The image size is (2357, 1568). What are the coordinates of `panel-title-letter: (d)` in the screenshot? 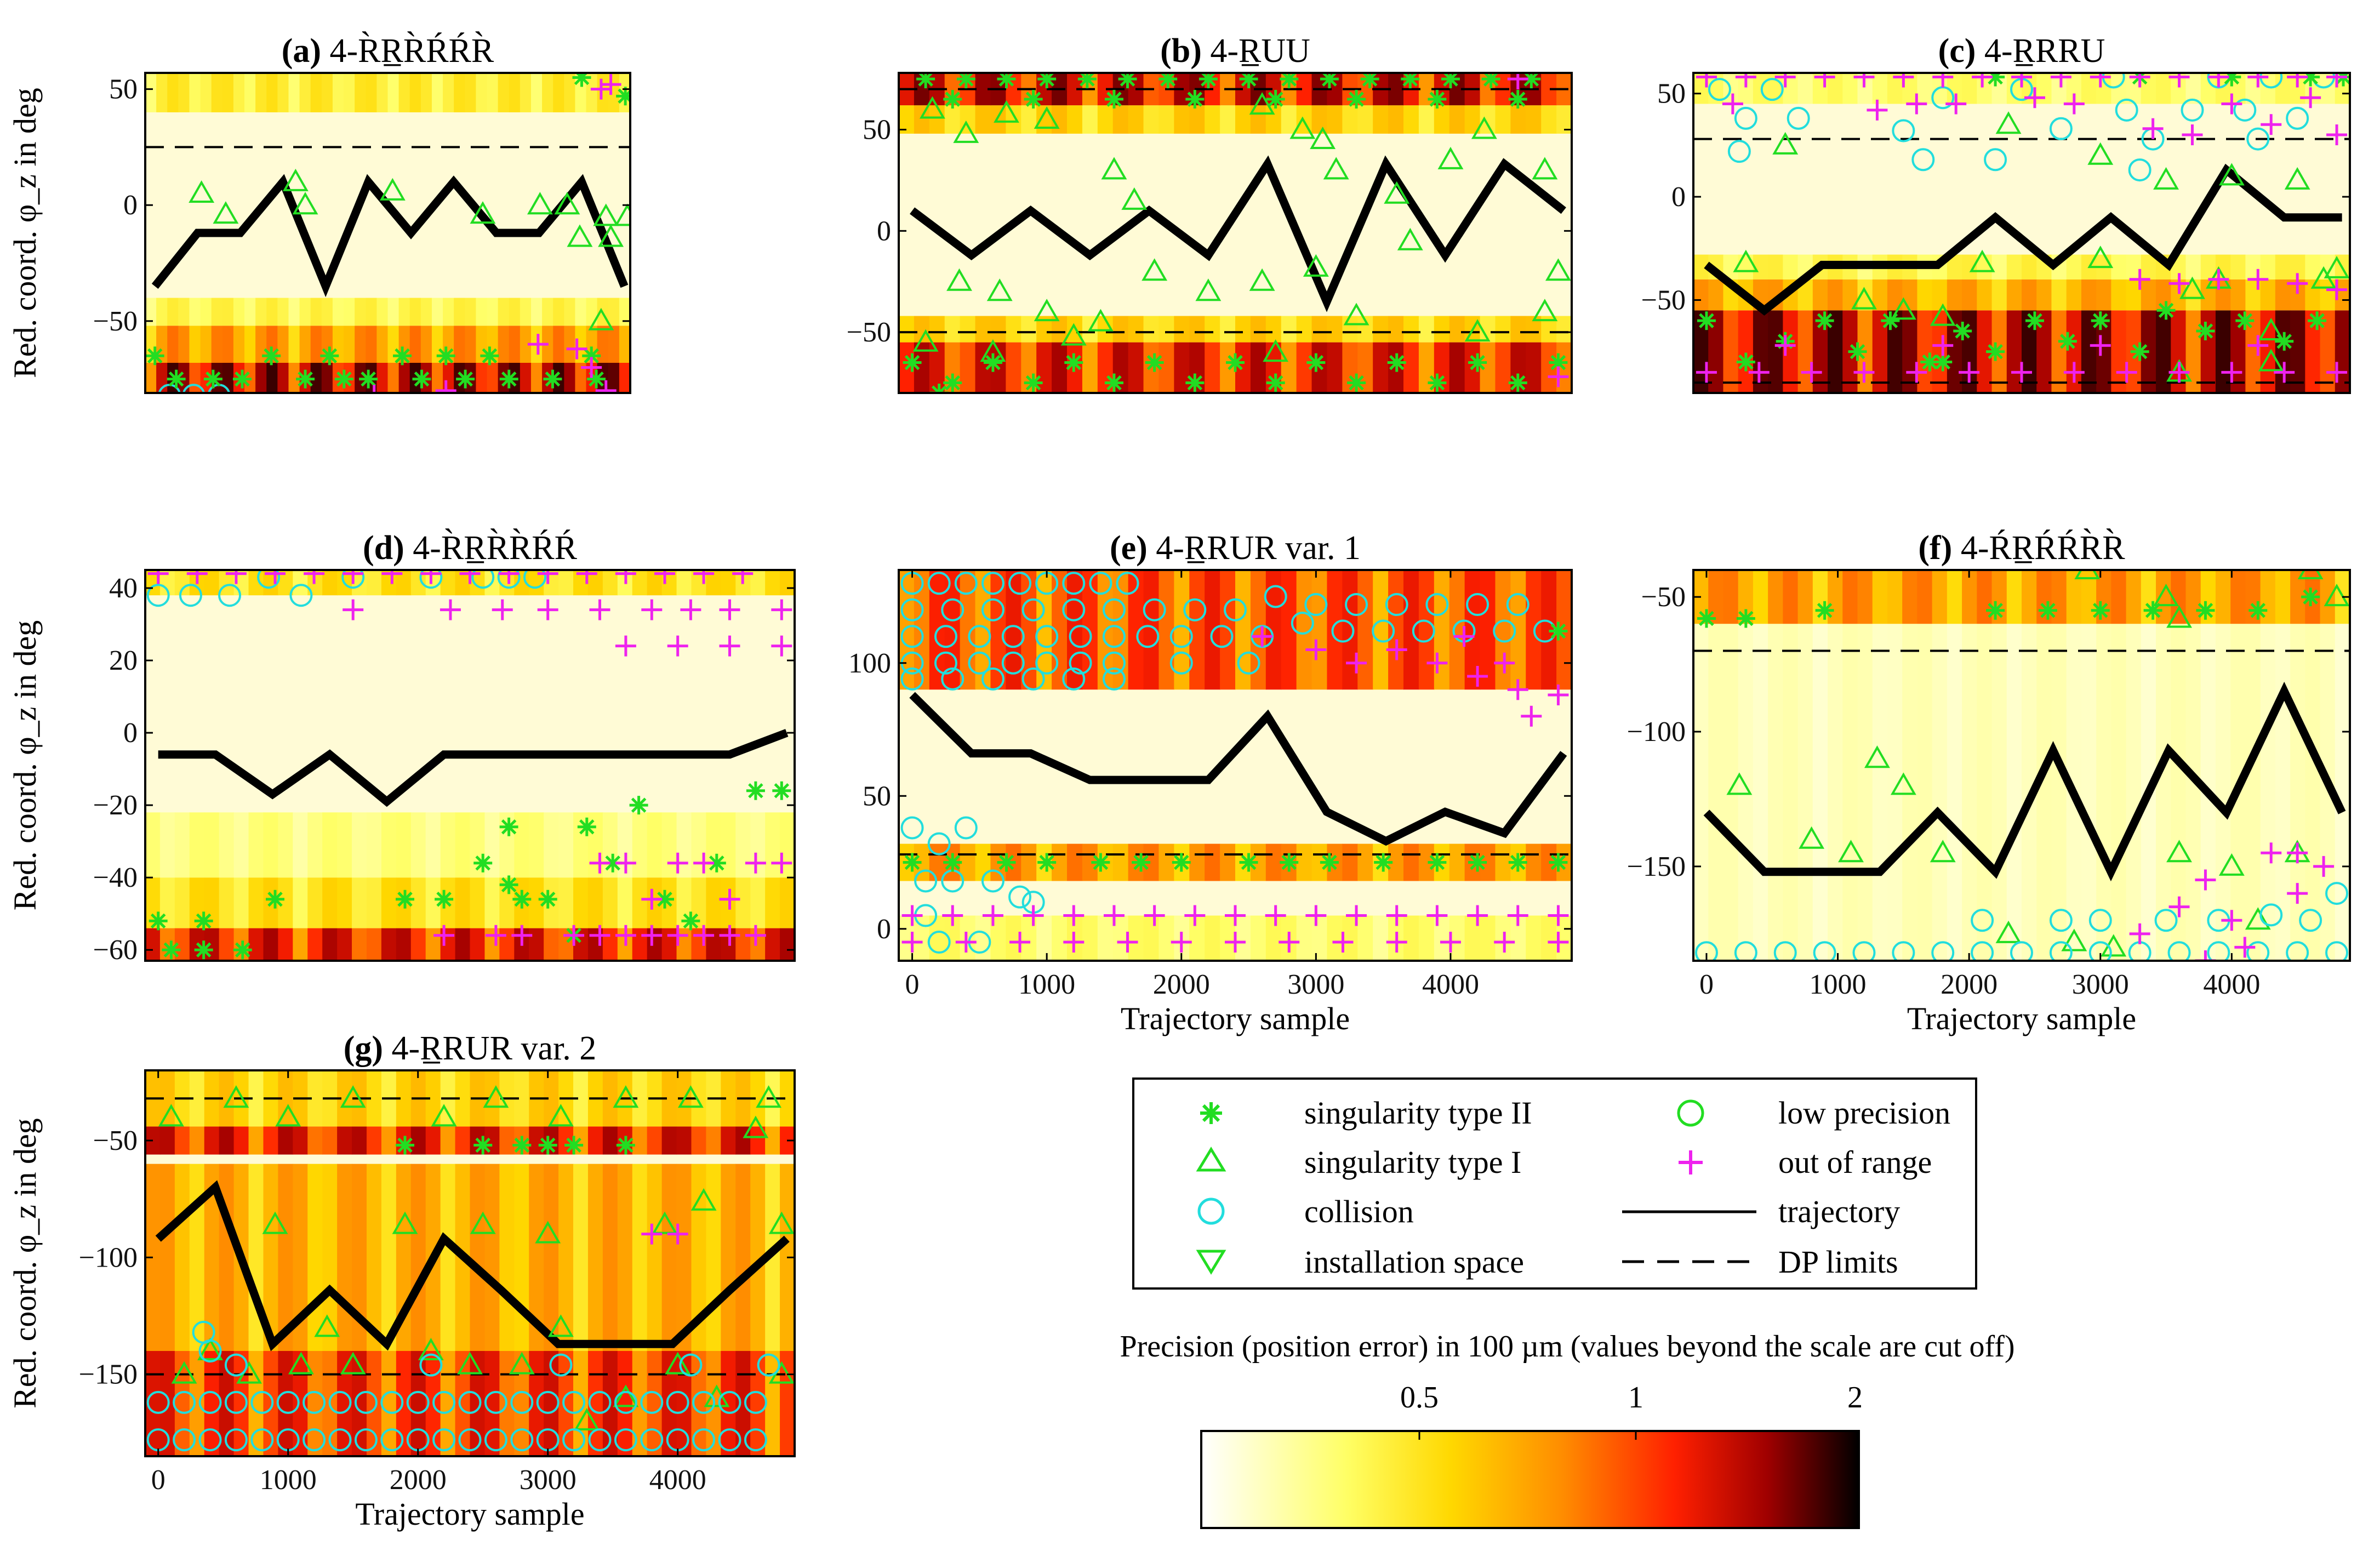 It's located at (388, 548).